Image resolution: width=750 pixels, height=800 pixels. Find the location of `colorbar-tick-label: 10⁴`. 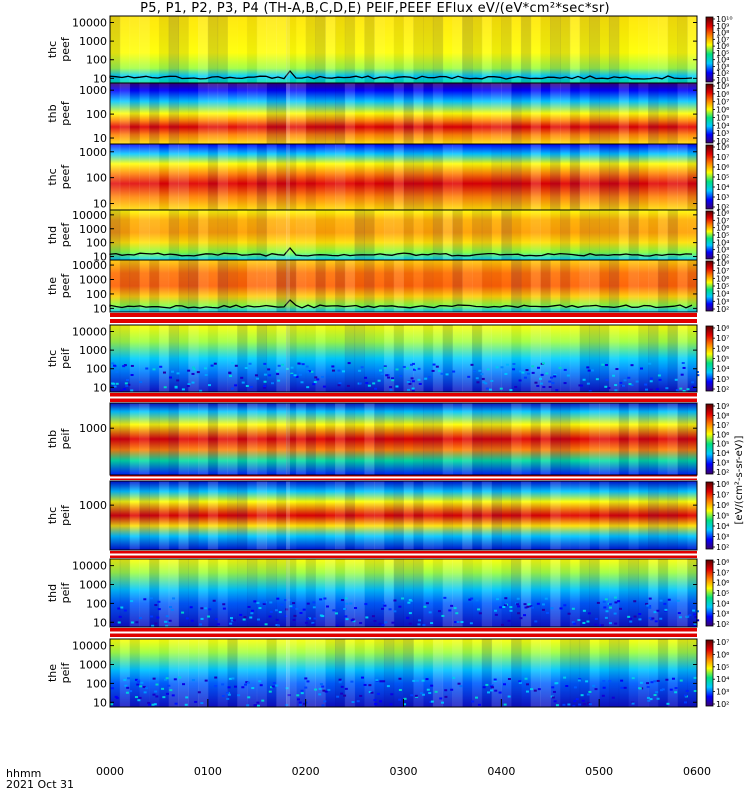

colorbar-tick-label: 10⁴ is located at coordinates (722, 60).